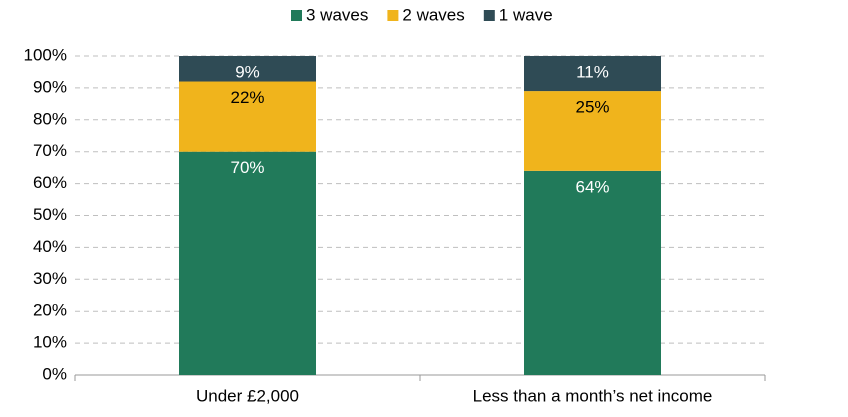 The image size is (848, 417). What do you see at coordinates (247, 97) in the screenshot?
I see `data-label: 22%` at bounding box center [247, 97].